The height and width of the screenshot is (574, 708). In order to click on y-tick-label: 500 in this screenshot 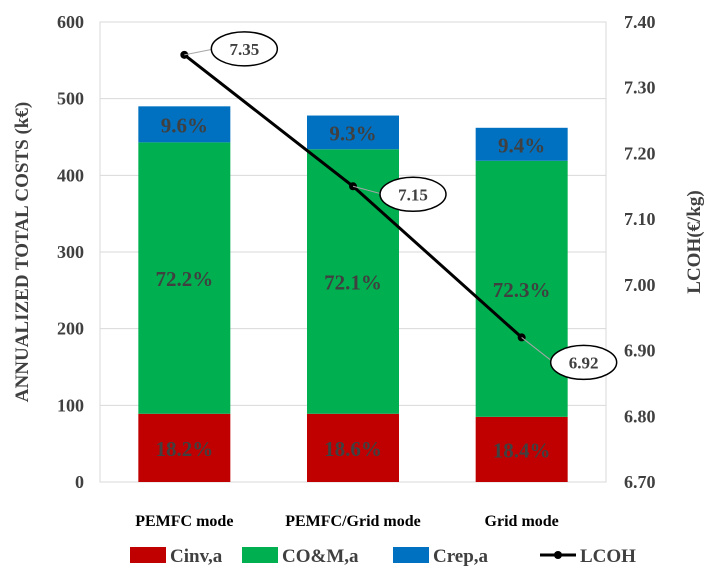, I will do `click(70, 99)`.